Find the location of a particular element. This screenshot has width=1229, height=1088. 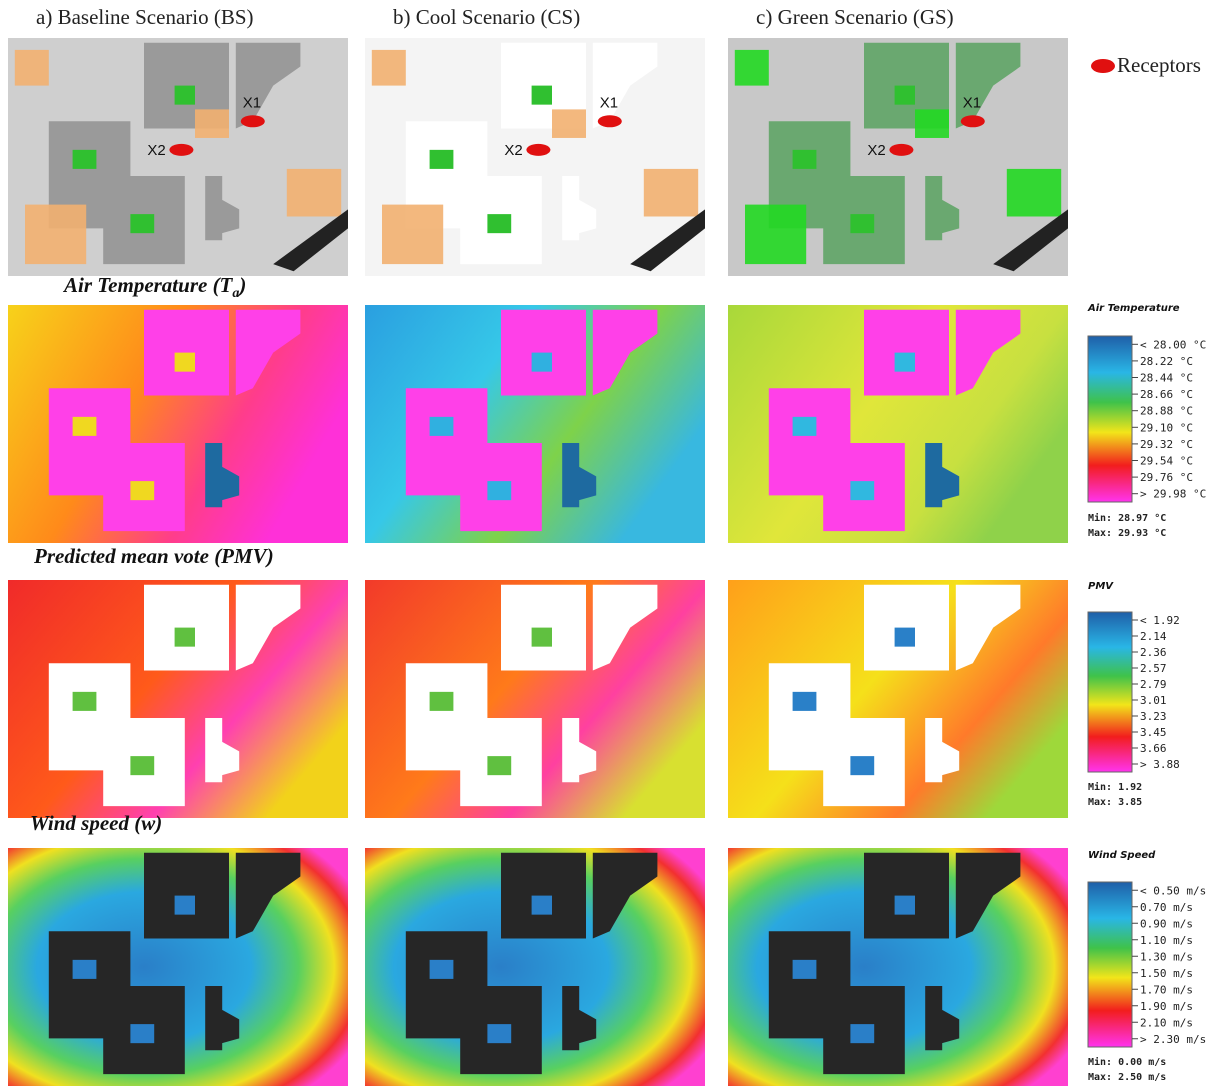

legend-title: Wind Speed is located at coordinates (1122, 855).